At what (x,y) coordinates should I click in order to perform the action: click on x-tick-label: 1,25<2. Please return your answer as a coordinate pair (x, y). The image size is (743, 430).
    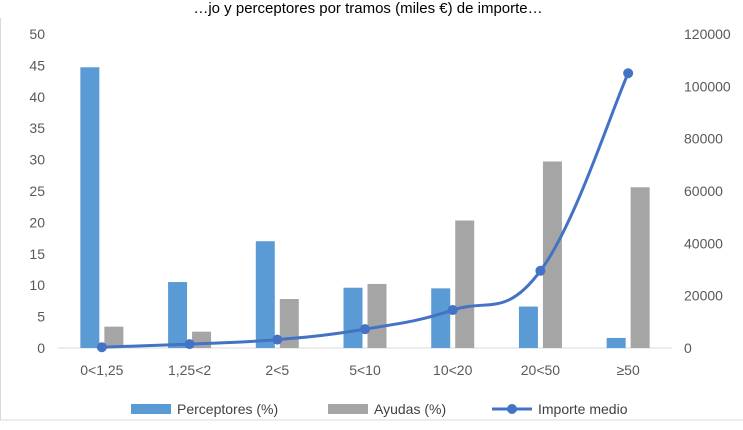
    Looking at the image, I should click on (189, 370).